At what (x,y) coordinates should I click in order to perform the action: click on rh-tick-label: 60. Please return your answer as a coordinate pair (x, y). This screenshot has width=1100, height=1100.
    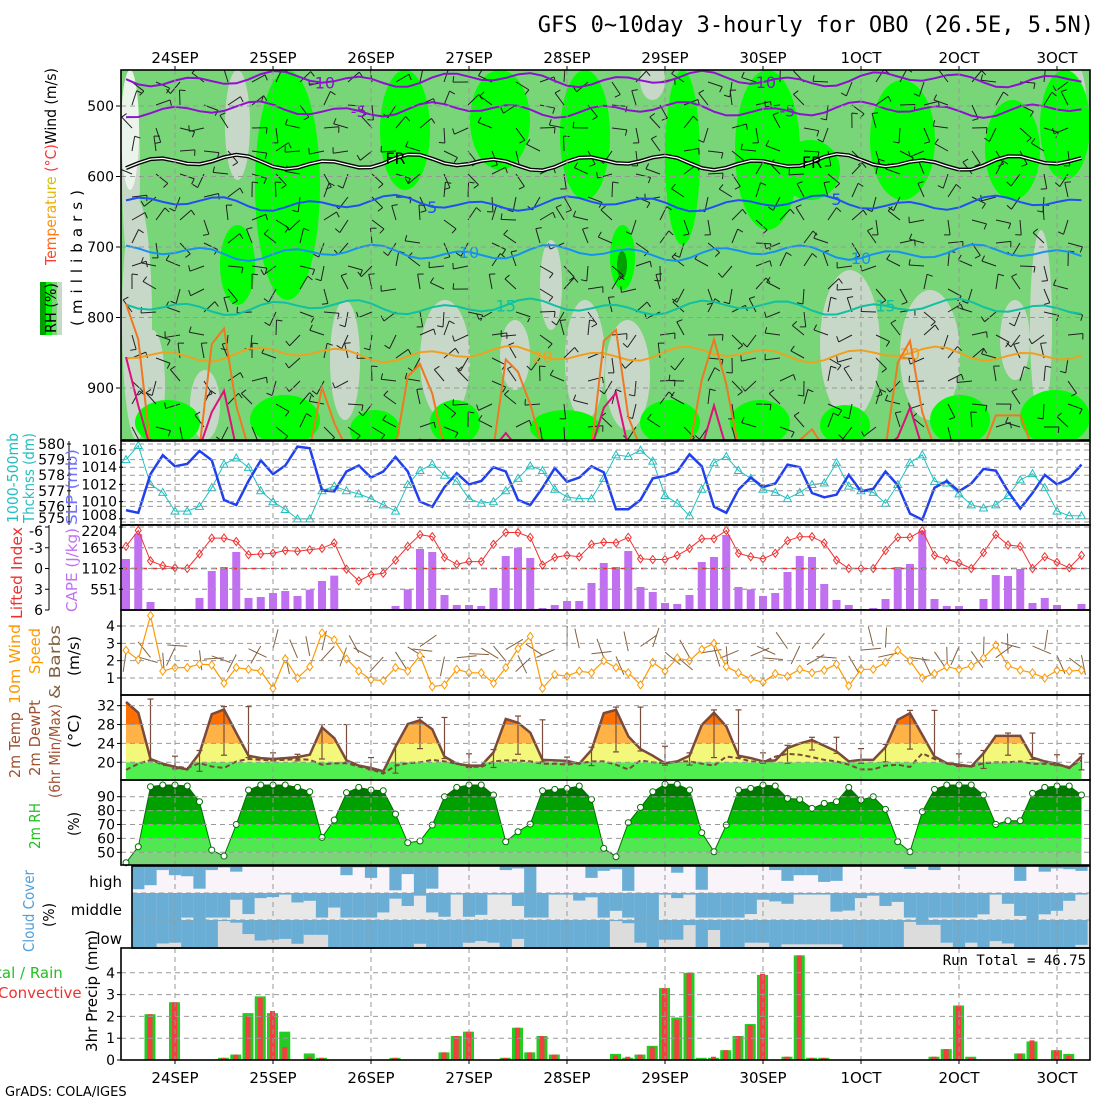
    Looking at the image, I should click on (106, 839).